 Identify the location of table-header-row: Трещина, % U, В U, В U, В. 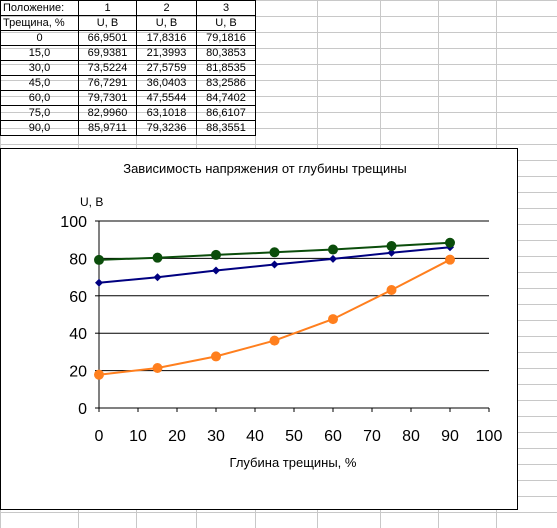
(128, 23).